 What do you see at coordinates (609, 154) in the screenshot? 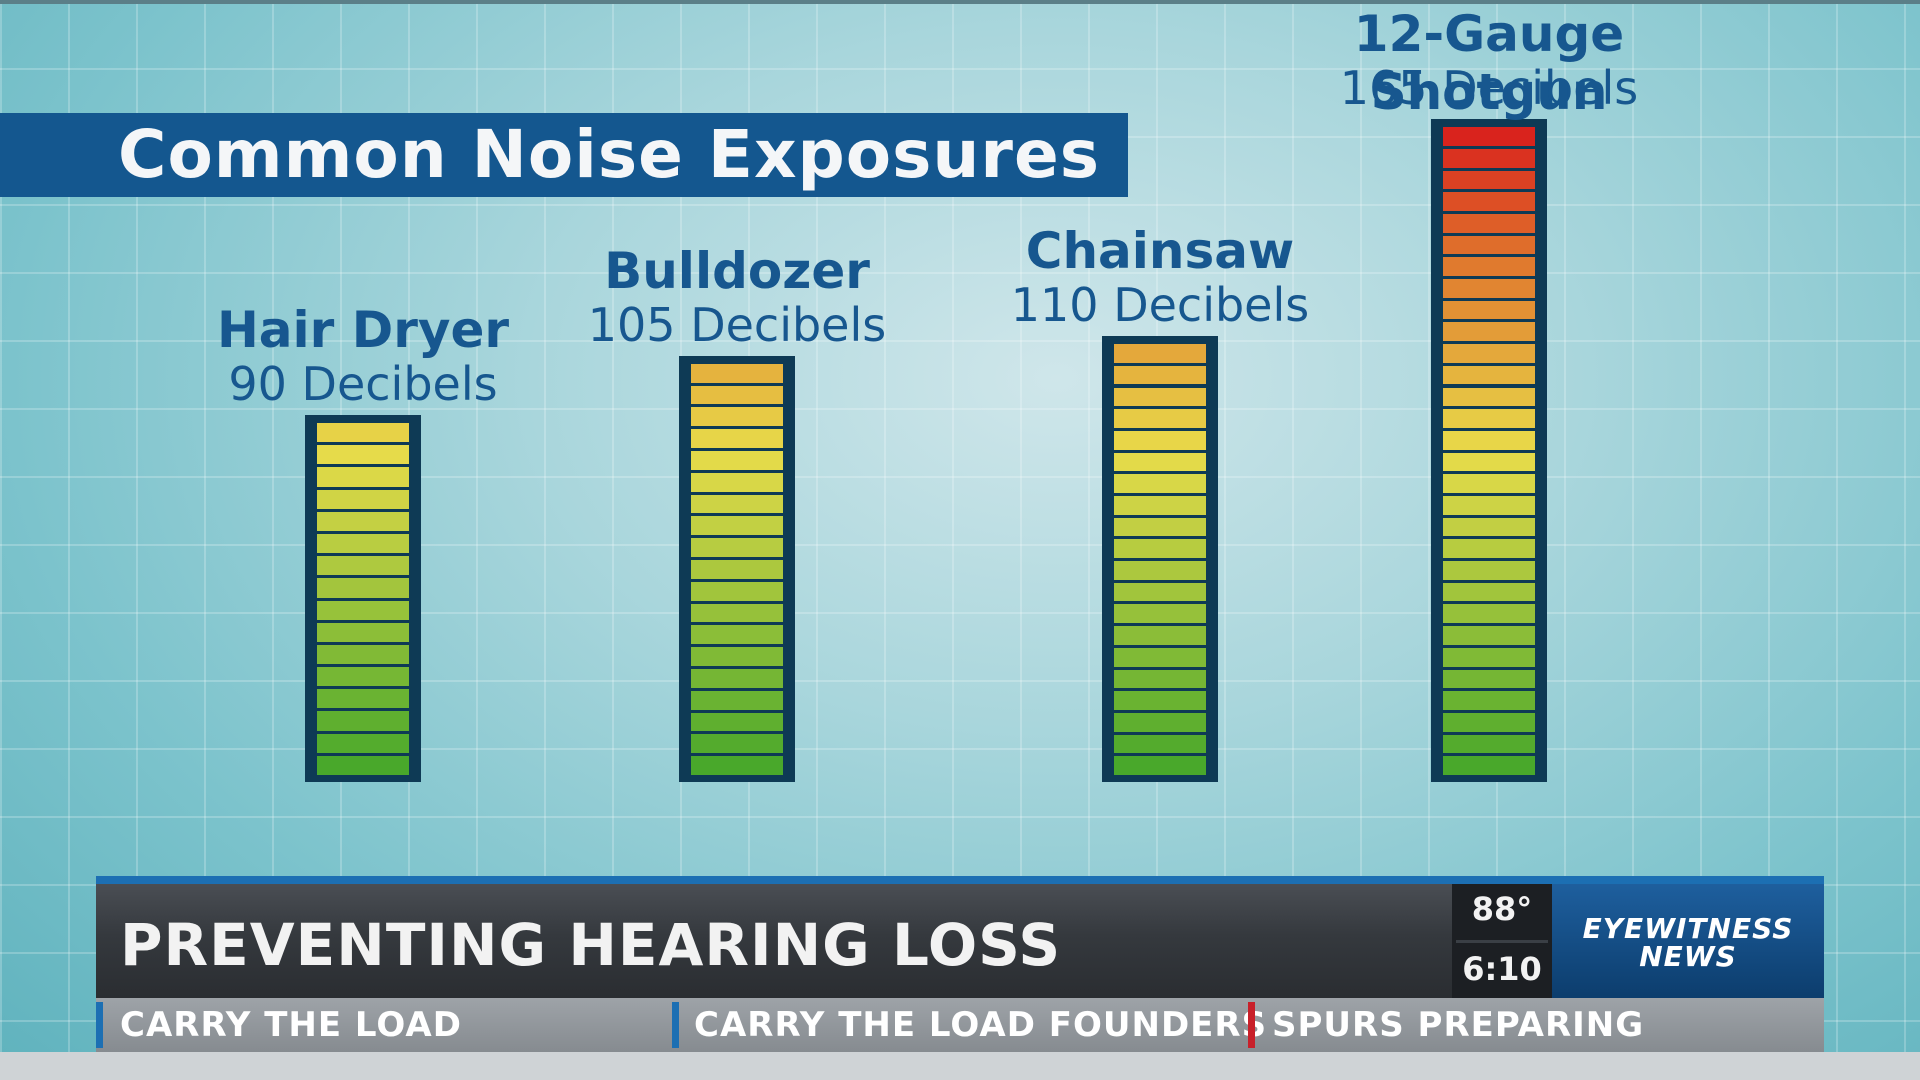
I see `chart-title: Common Noise Exposures` at bounding box center [609, 154].